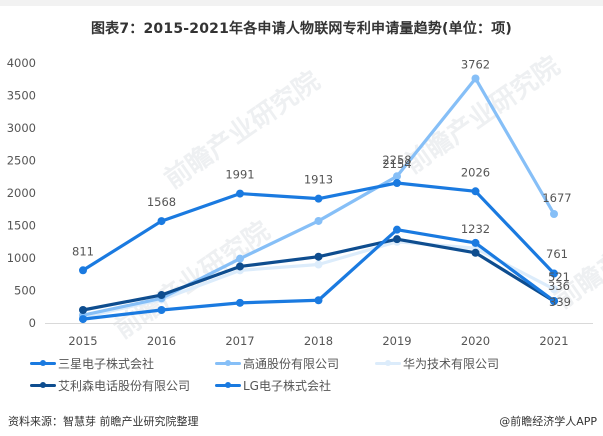  I want to click on y-tick-label: 500, so click(25, 291).